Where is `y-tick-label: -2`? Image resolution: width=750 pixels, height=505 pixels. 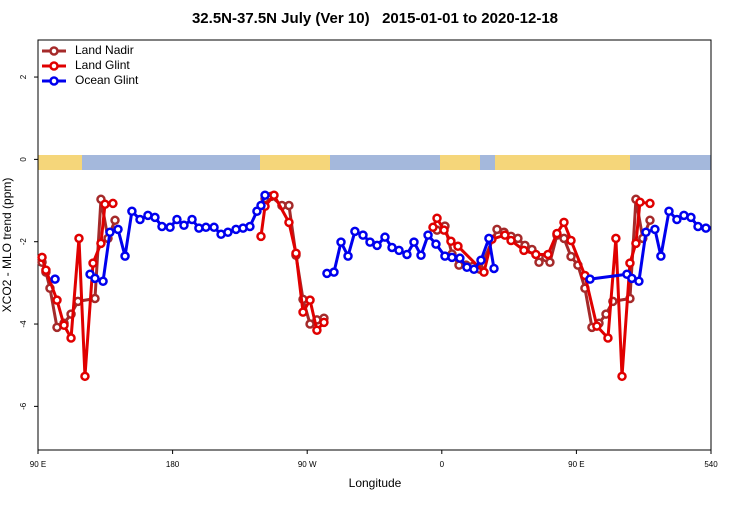 y-tick-label: -2 is located at coordinates (23, 242).